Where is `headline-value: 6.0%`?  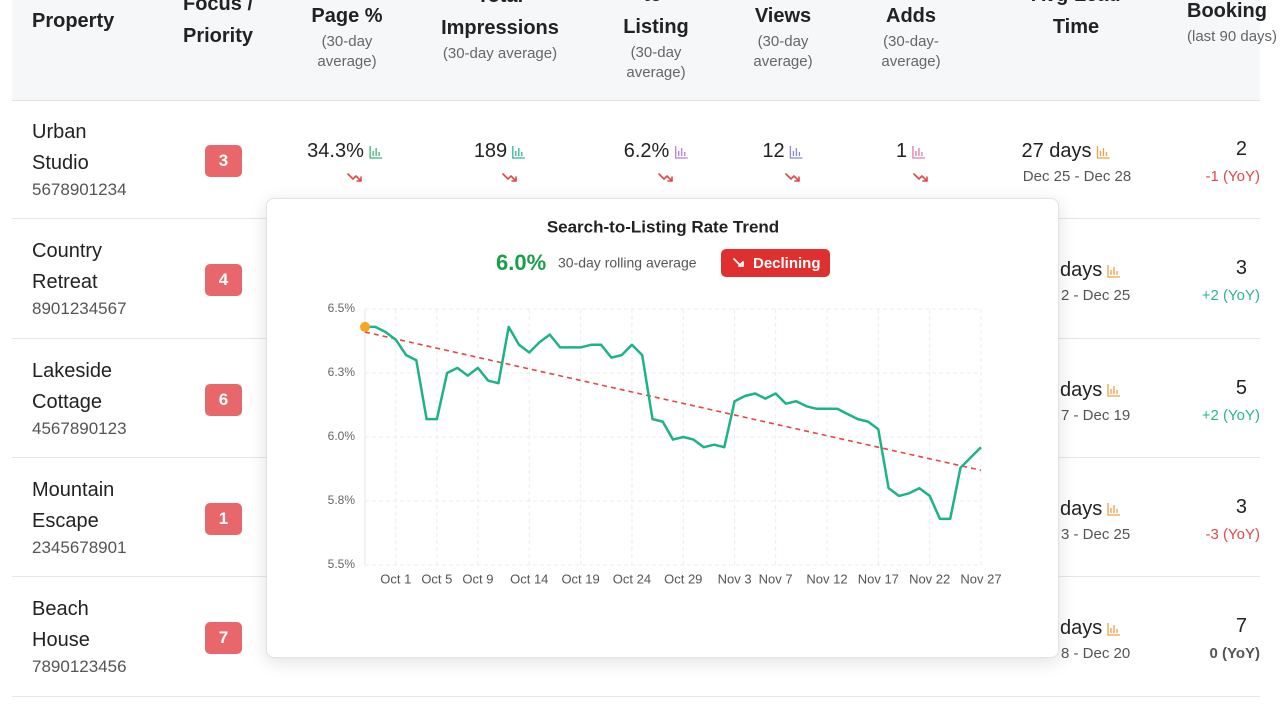 headline-value: 6.0% is located at coordinates (521, 262).